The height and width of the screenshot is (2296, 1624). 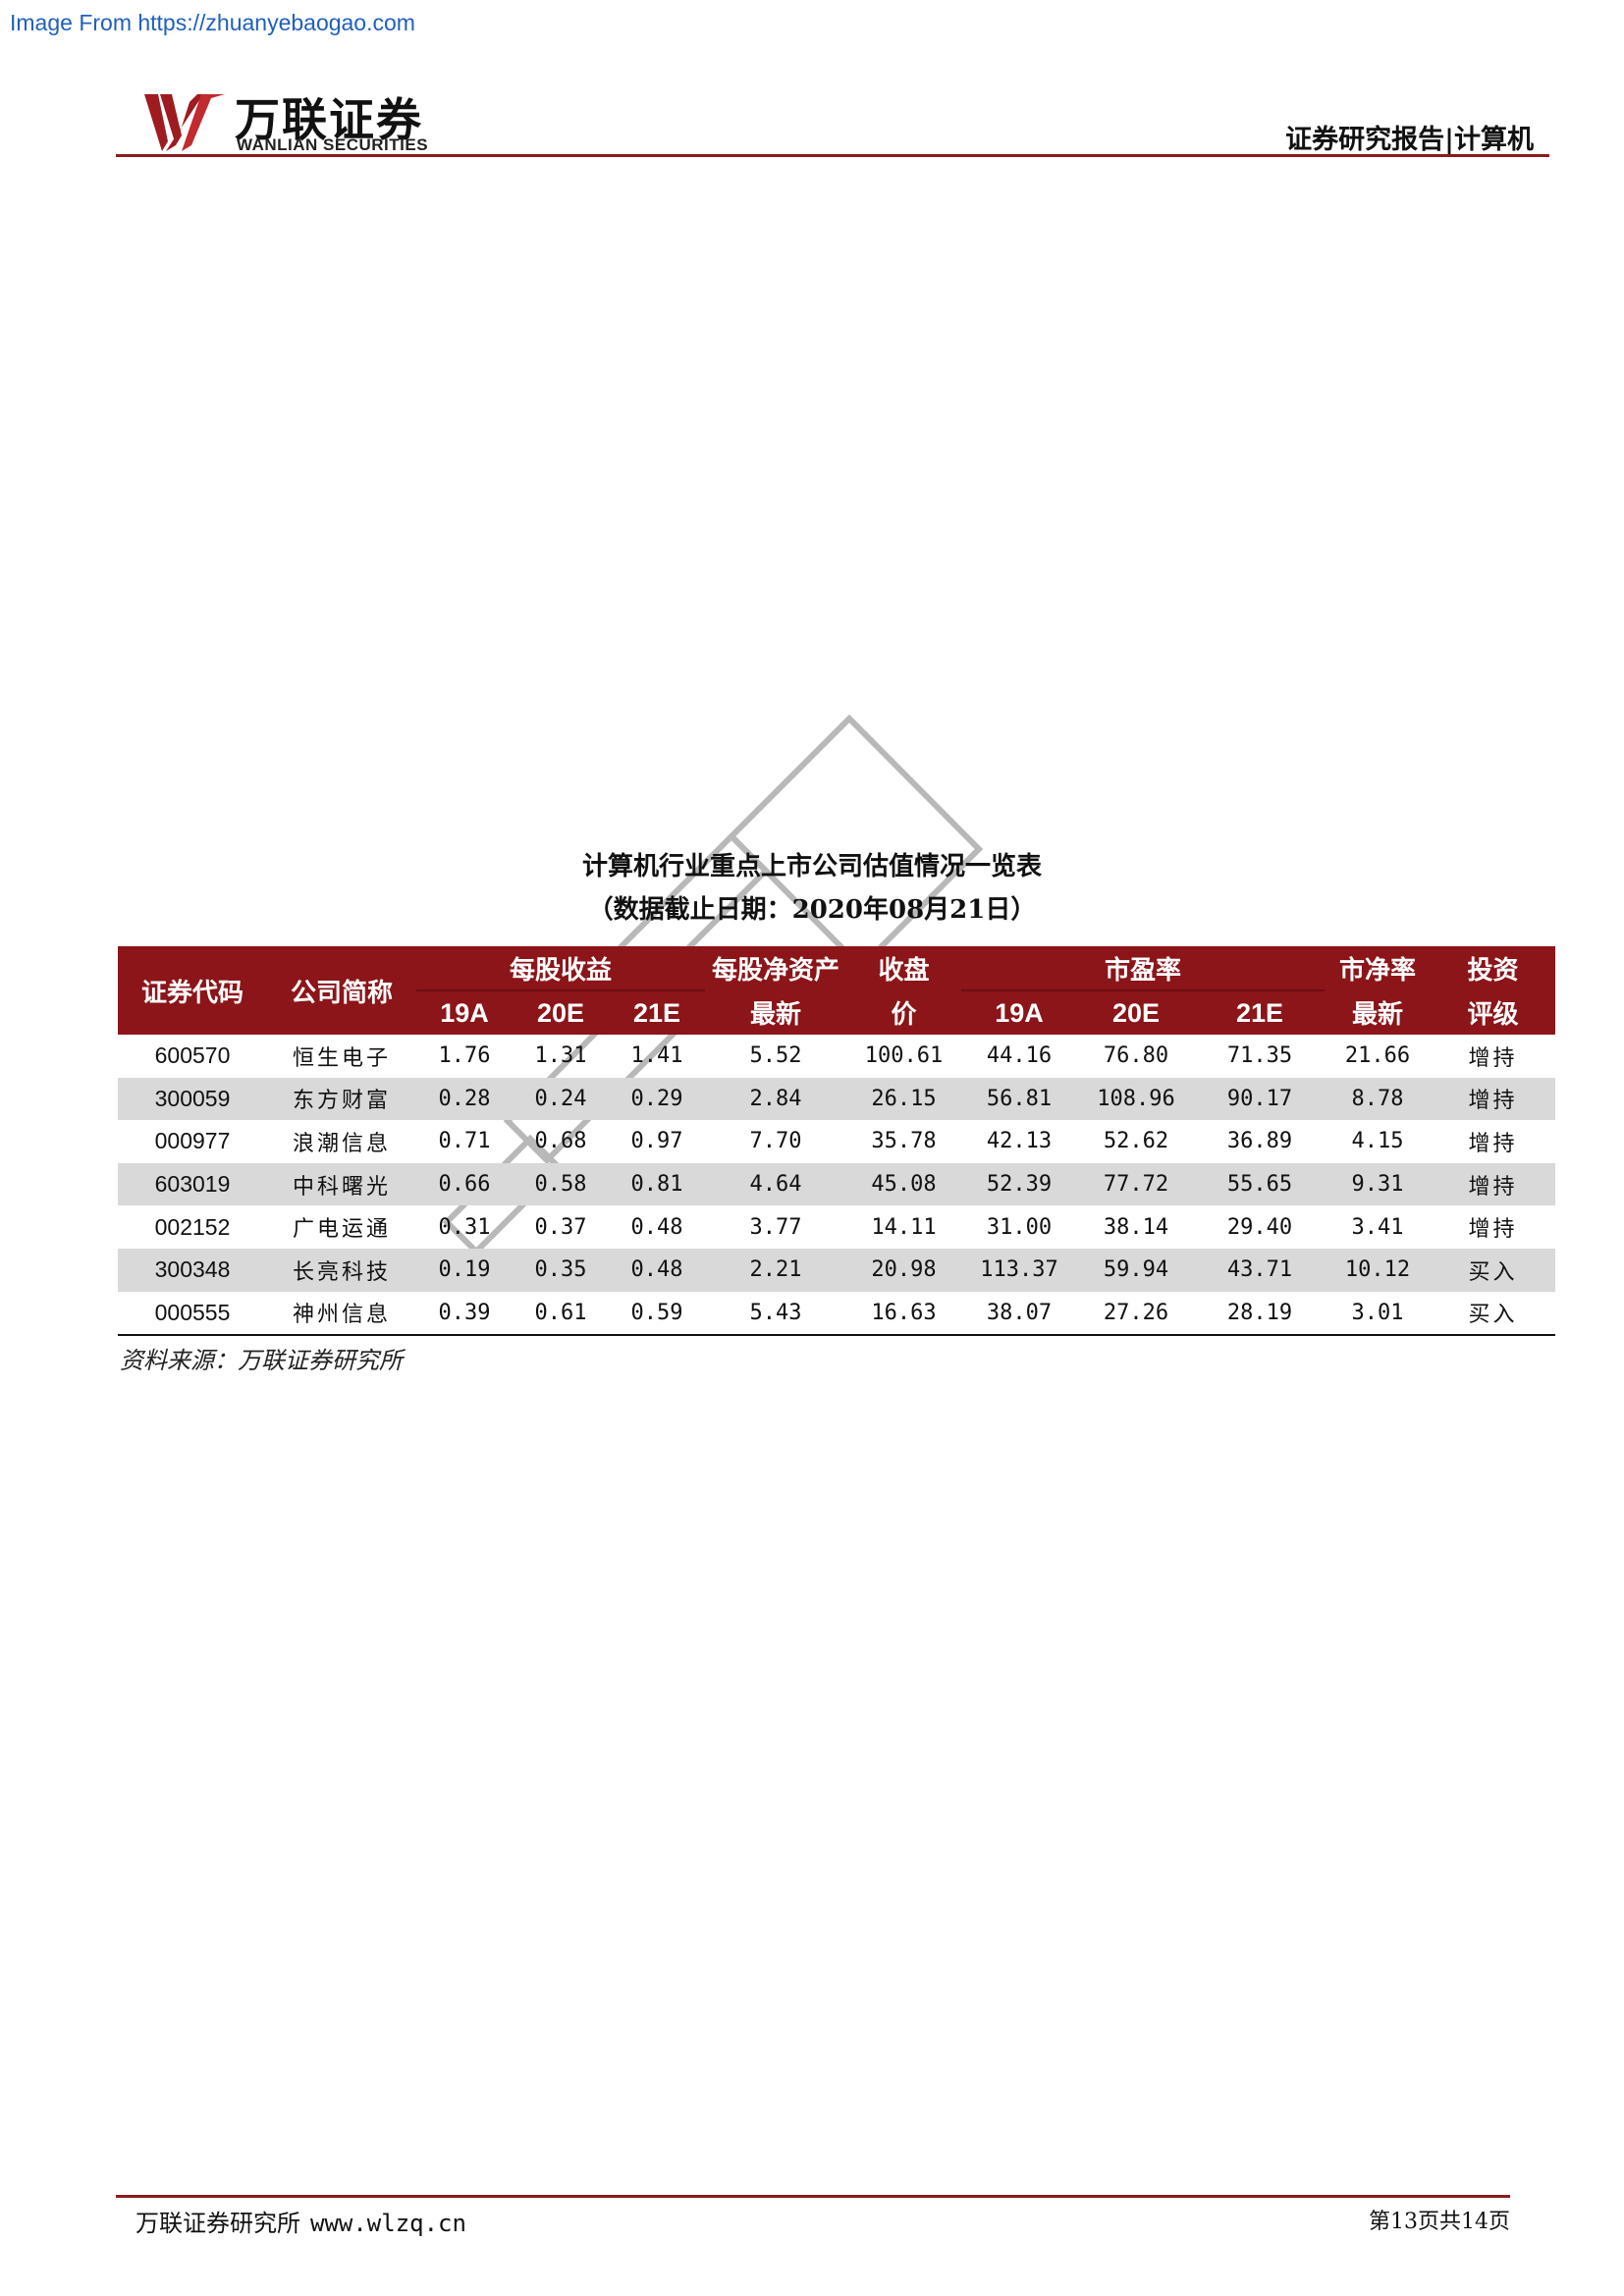 I want to click on cell-name: 广电运通, so click(x=341, y=1230).